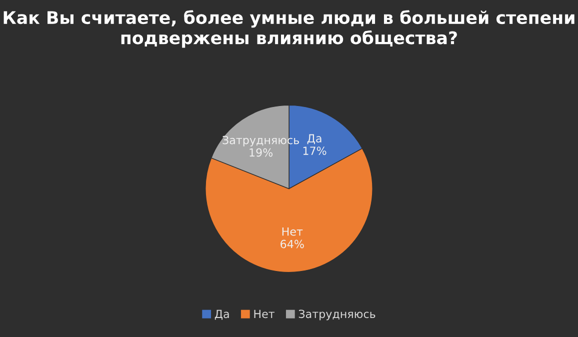  Describe the element at coordinates (314, 139) in the screenshot. I see `slice-label: Да` at that location.